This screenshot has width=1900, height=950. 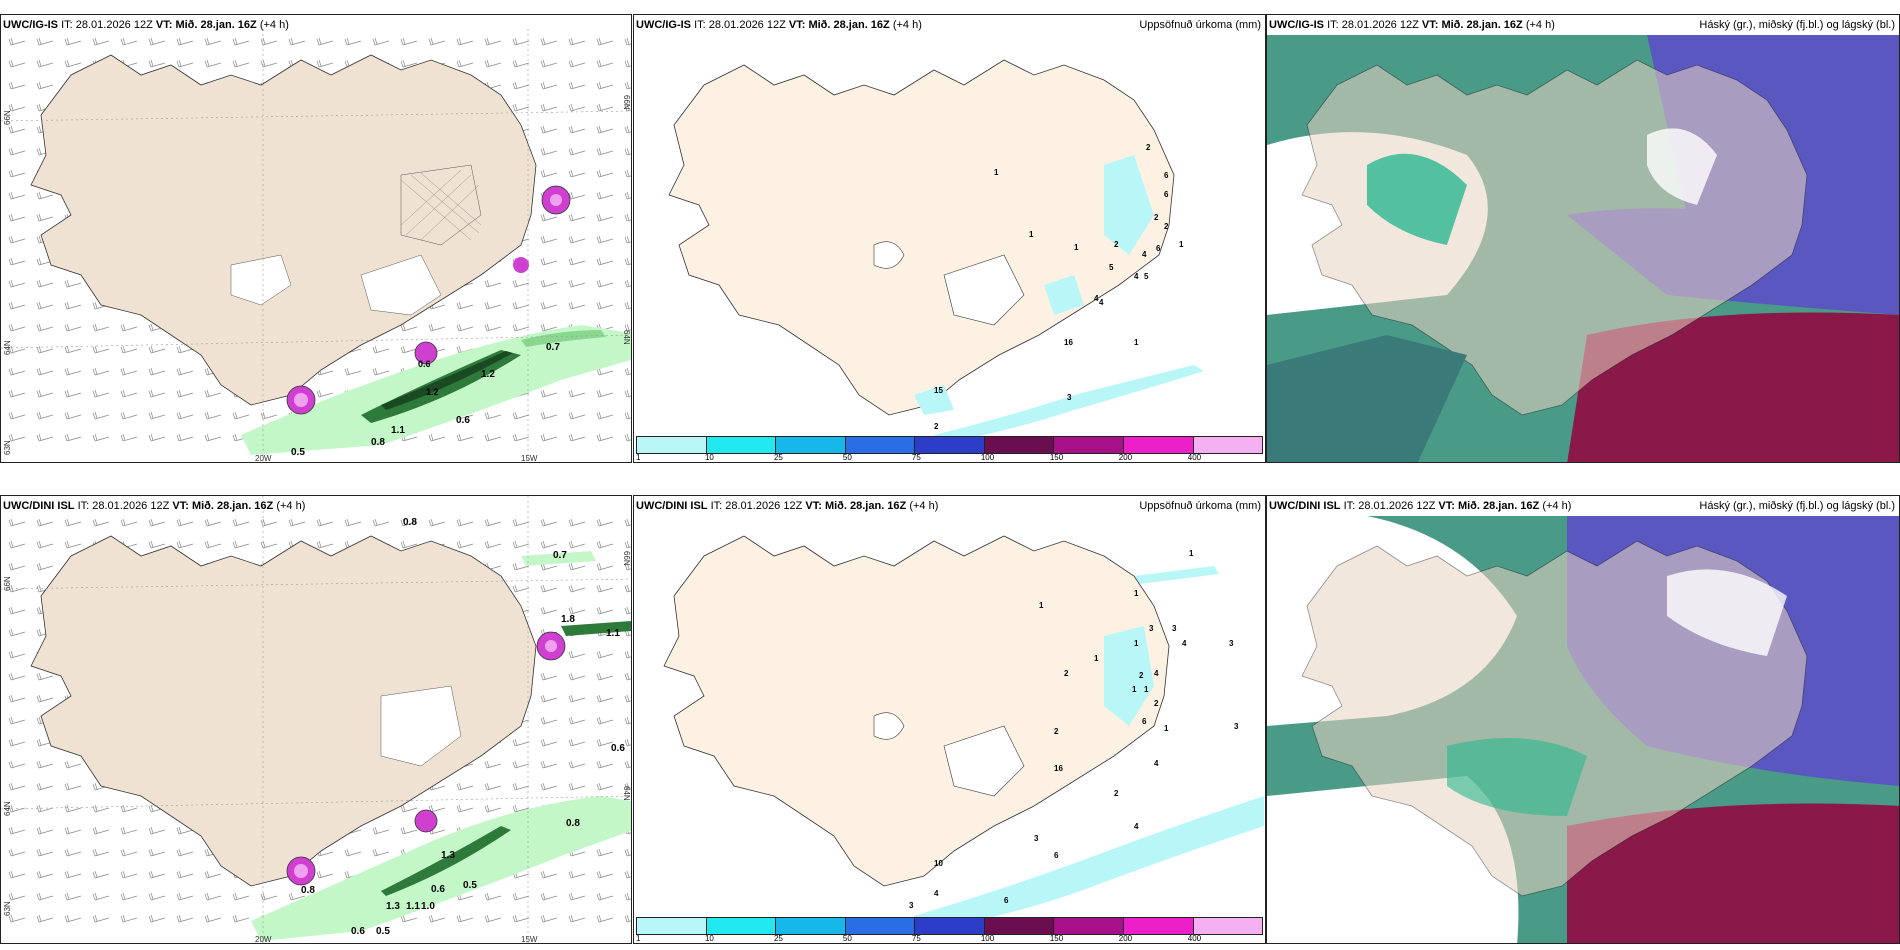 I want to click on colorbar-tick: 150, so click(x=1056, y=457).